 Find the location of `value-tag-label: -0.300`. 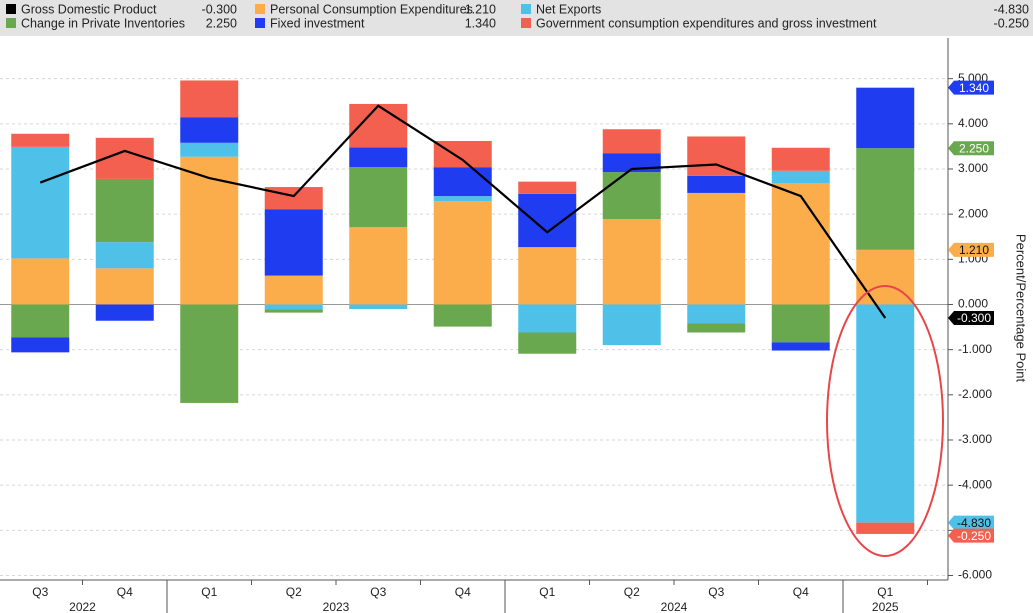

value-tag-label: -0.300 is located at coordinates (974, 318).